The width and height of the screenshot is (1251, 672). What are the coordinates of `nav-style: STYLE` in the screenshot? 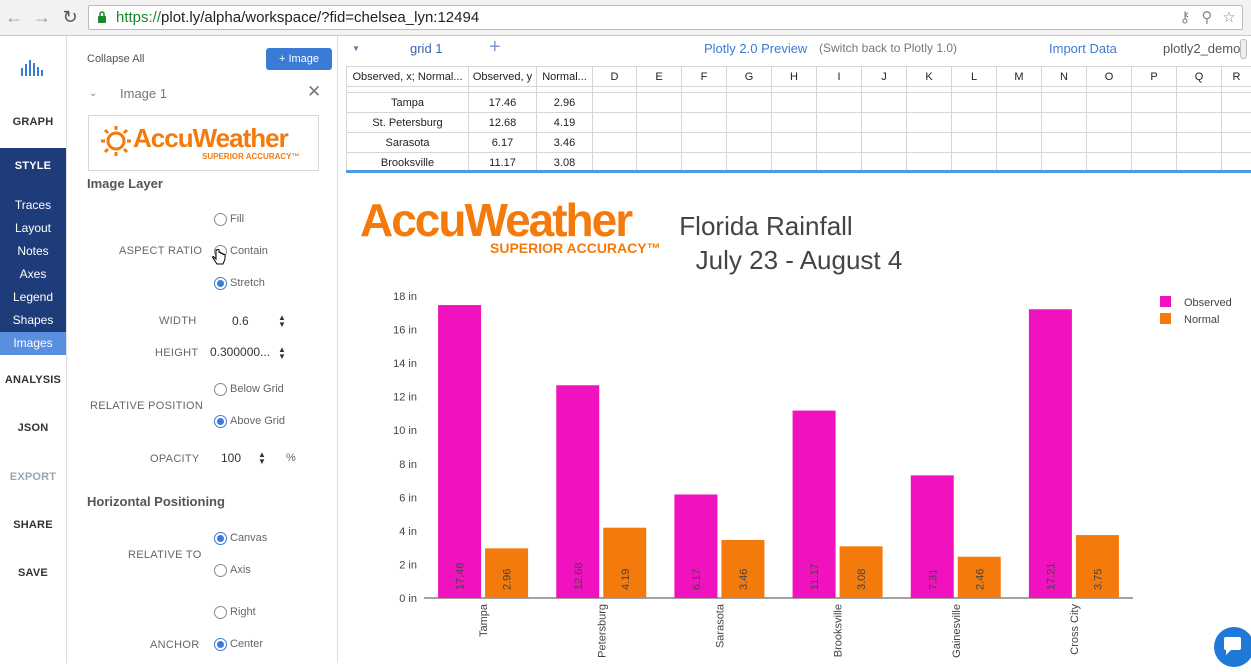 It's located at (33, 166).